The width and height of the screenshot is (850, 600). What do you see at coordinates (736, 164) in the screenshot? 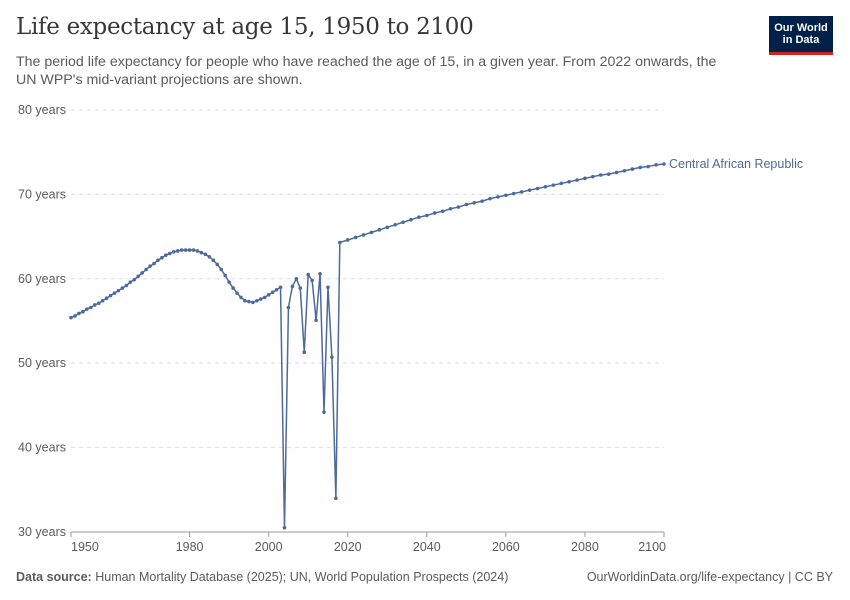
I see `series-label: Central African Republic` at bounding box center [736, 164].